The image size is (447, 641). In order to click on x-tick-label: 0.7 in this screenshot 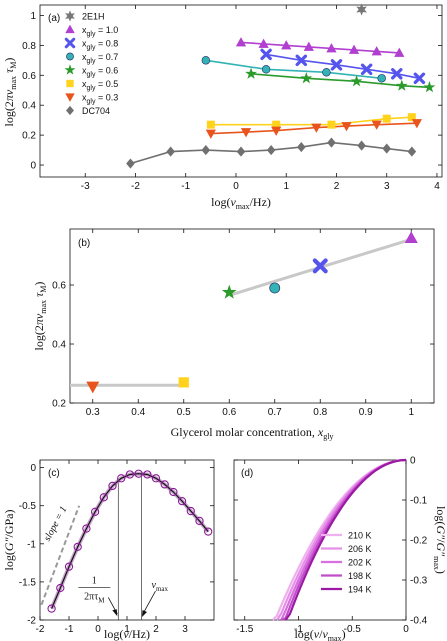, I will do `click(275, 412)`.